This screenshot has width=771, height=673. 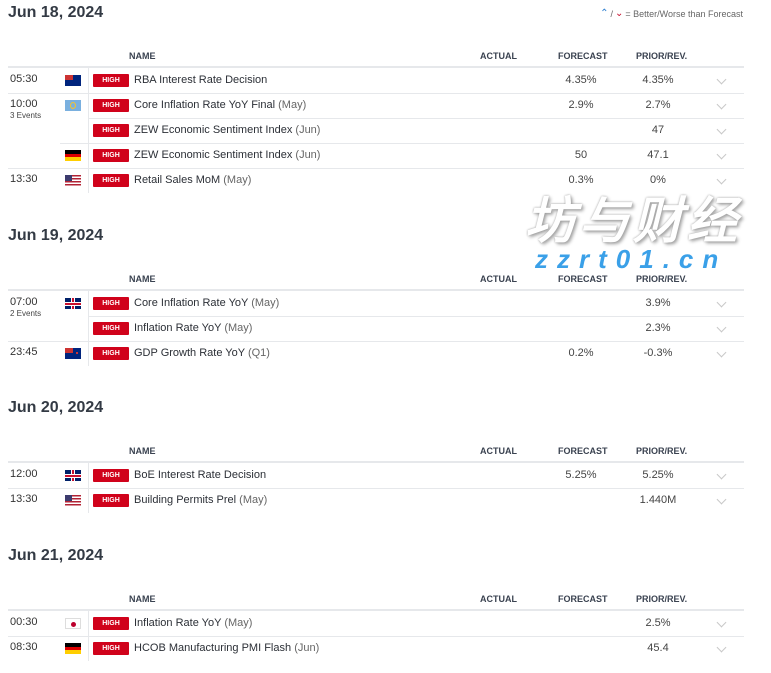 I want to click on event-name: Core Inflation Rate YoY (May), so click(x=207, y=303).